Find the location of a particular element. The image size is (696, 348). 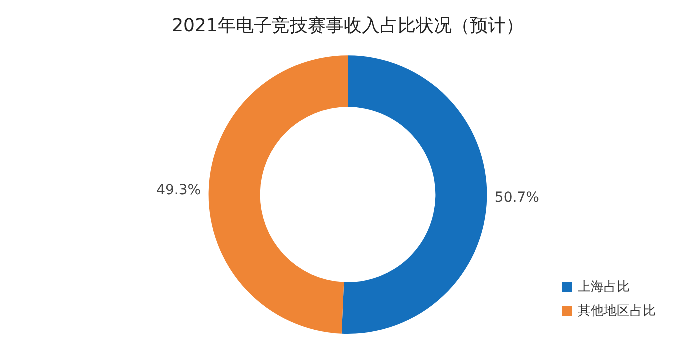

legend-label: 其他地区占比 is located at coordinates (617, 311).